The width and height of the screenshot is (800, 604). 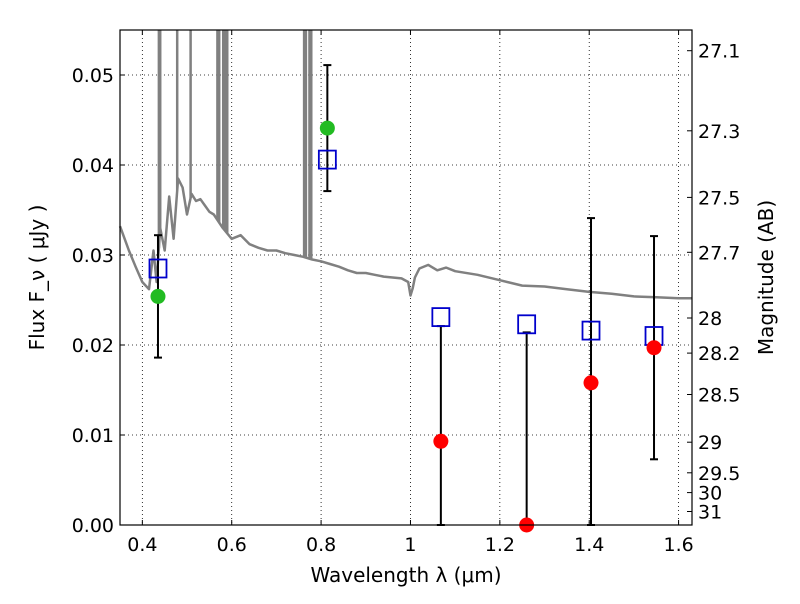 What do you see at coordinates (766, 277) in the screenshot?
I see `right-axis-label: Magnitude (AB)` at bounding box center [766, 277].